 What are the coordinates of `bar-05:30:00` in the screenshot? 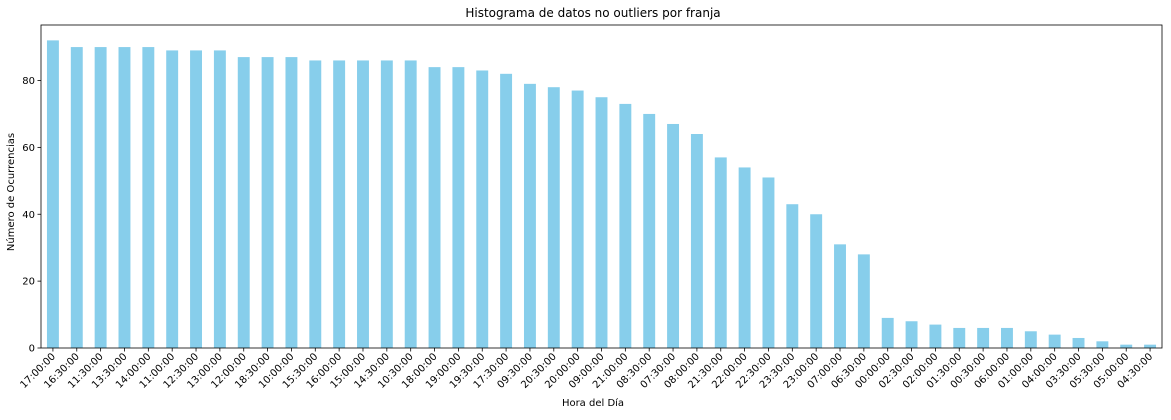 It's located at (1102, 344).